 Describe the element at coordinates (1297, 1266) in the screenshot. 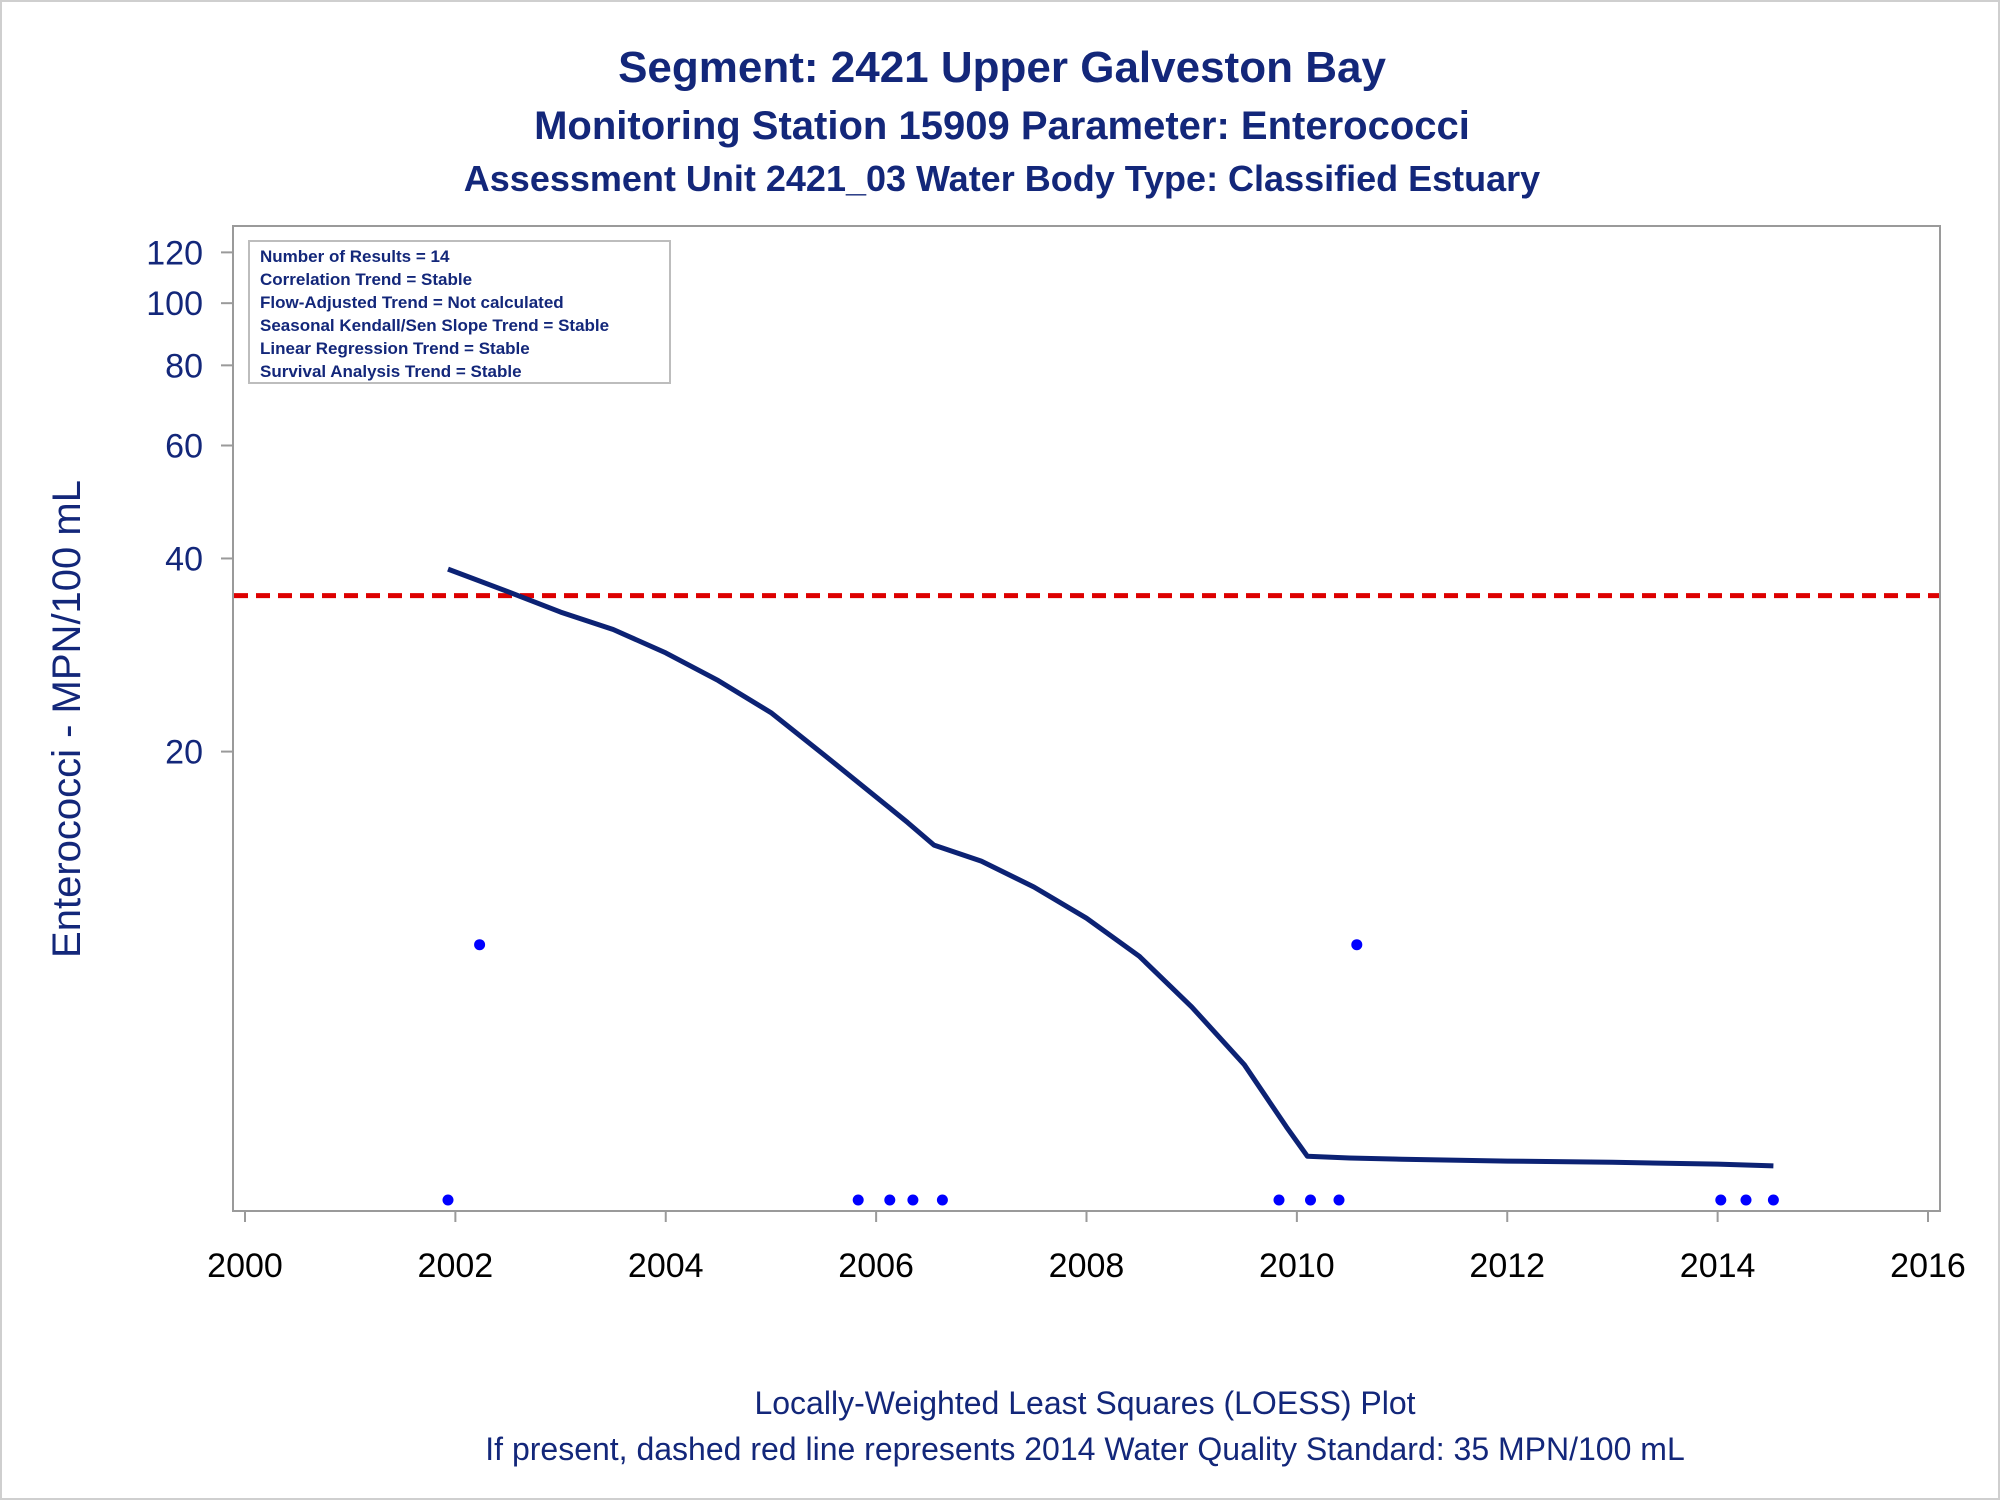

I see `x-tick-label-2010: 2010` at that location.